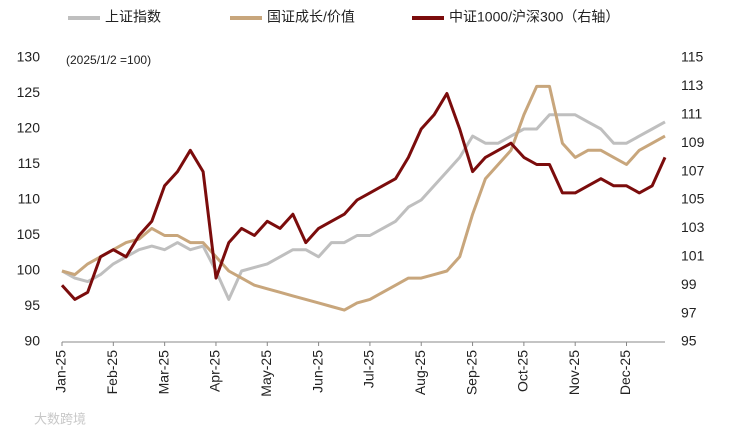 This screenshot has height=434, width=730. What do you see at coordinates (693, 170) in the screenshot?
I see `y2-tick-label: 107` at bounding box center [693, 170].